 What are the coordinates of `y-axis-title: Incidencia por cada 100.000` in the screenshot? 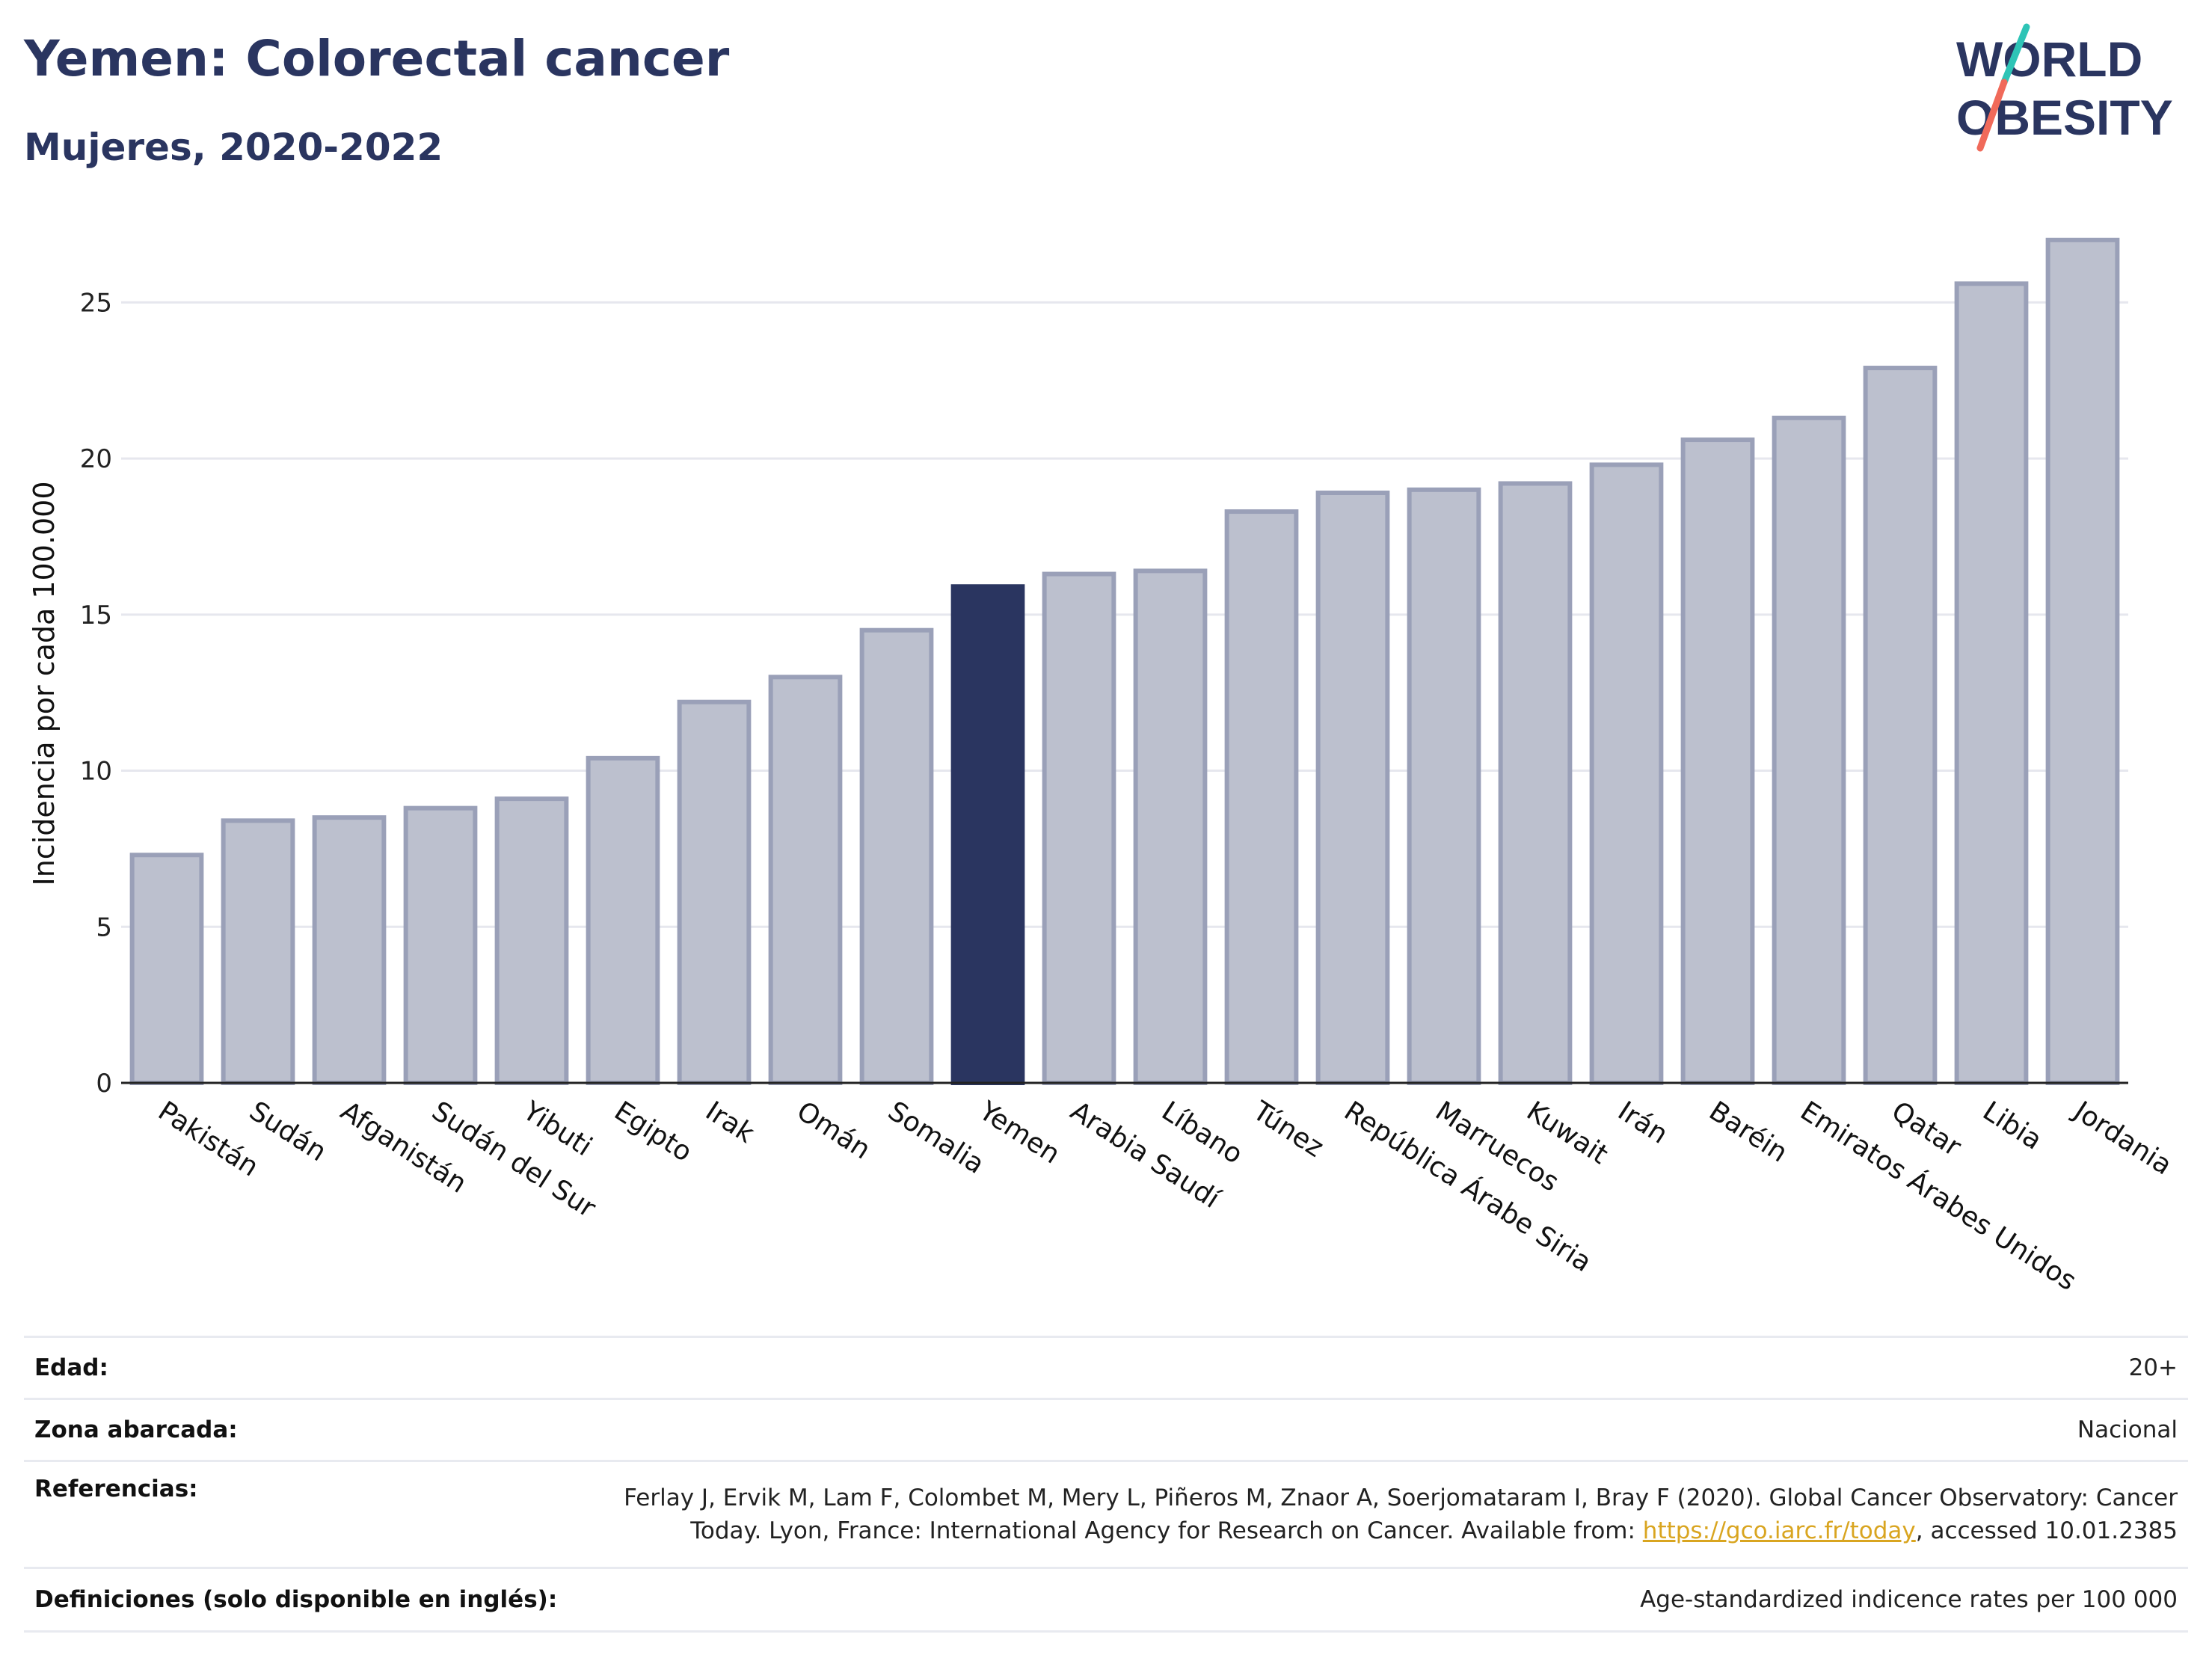 It's located at (44, 683).